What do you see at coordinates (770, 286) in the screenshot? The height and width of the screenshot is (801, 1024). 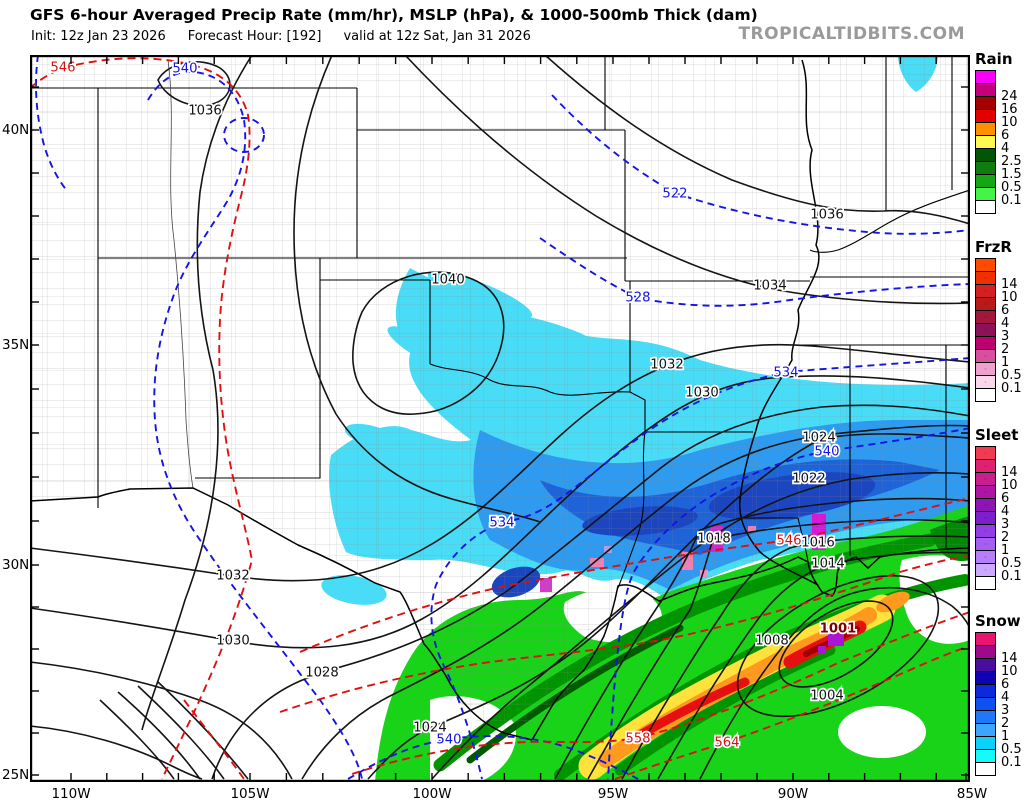 I see `contour-label: 1034` at bounding box center [770, 286].